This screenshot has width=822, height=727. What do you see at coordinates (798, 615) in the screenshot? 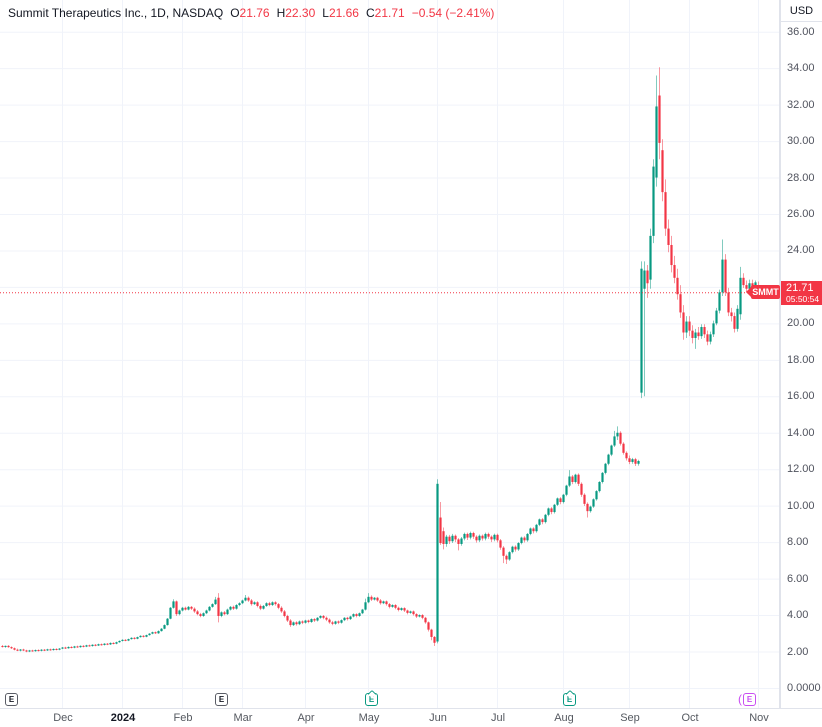
I see `price-tick-label: 4.00` at bounding box center [798, 615].